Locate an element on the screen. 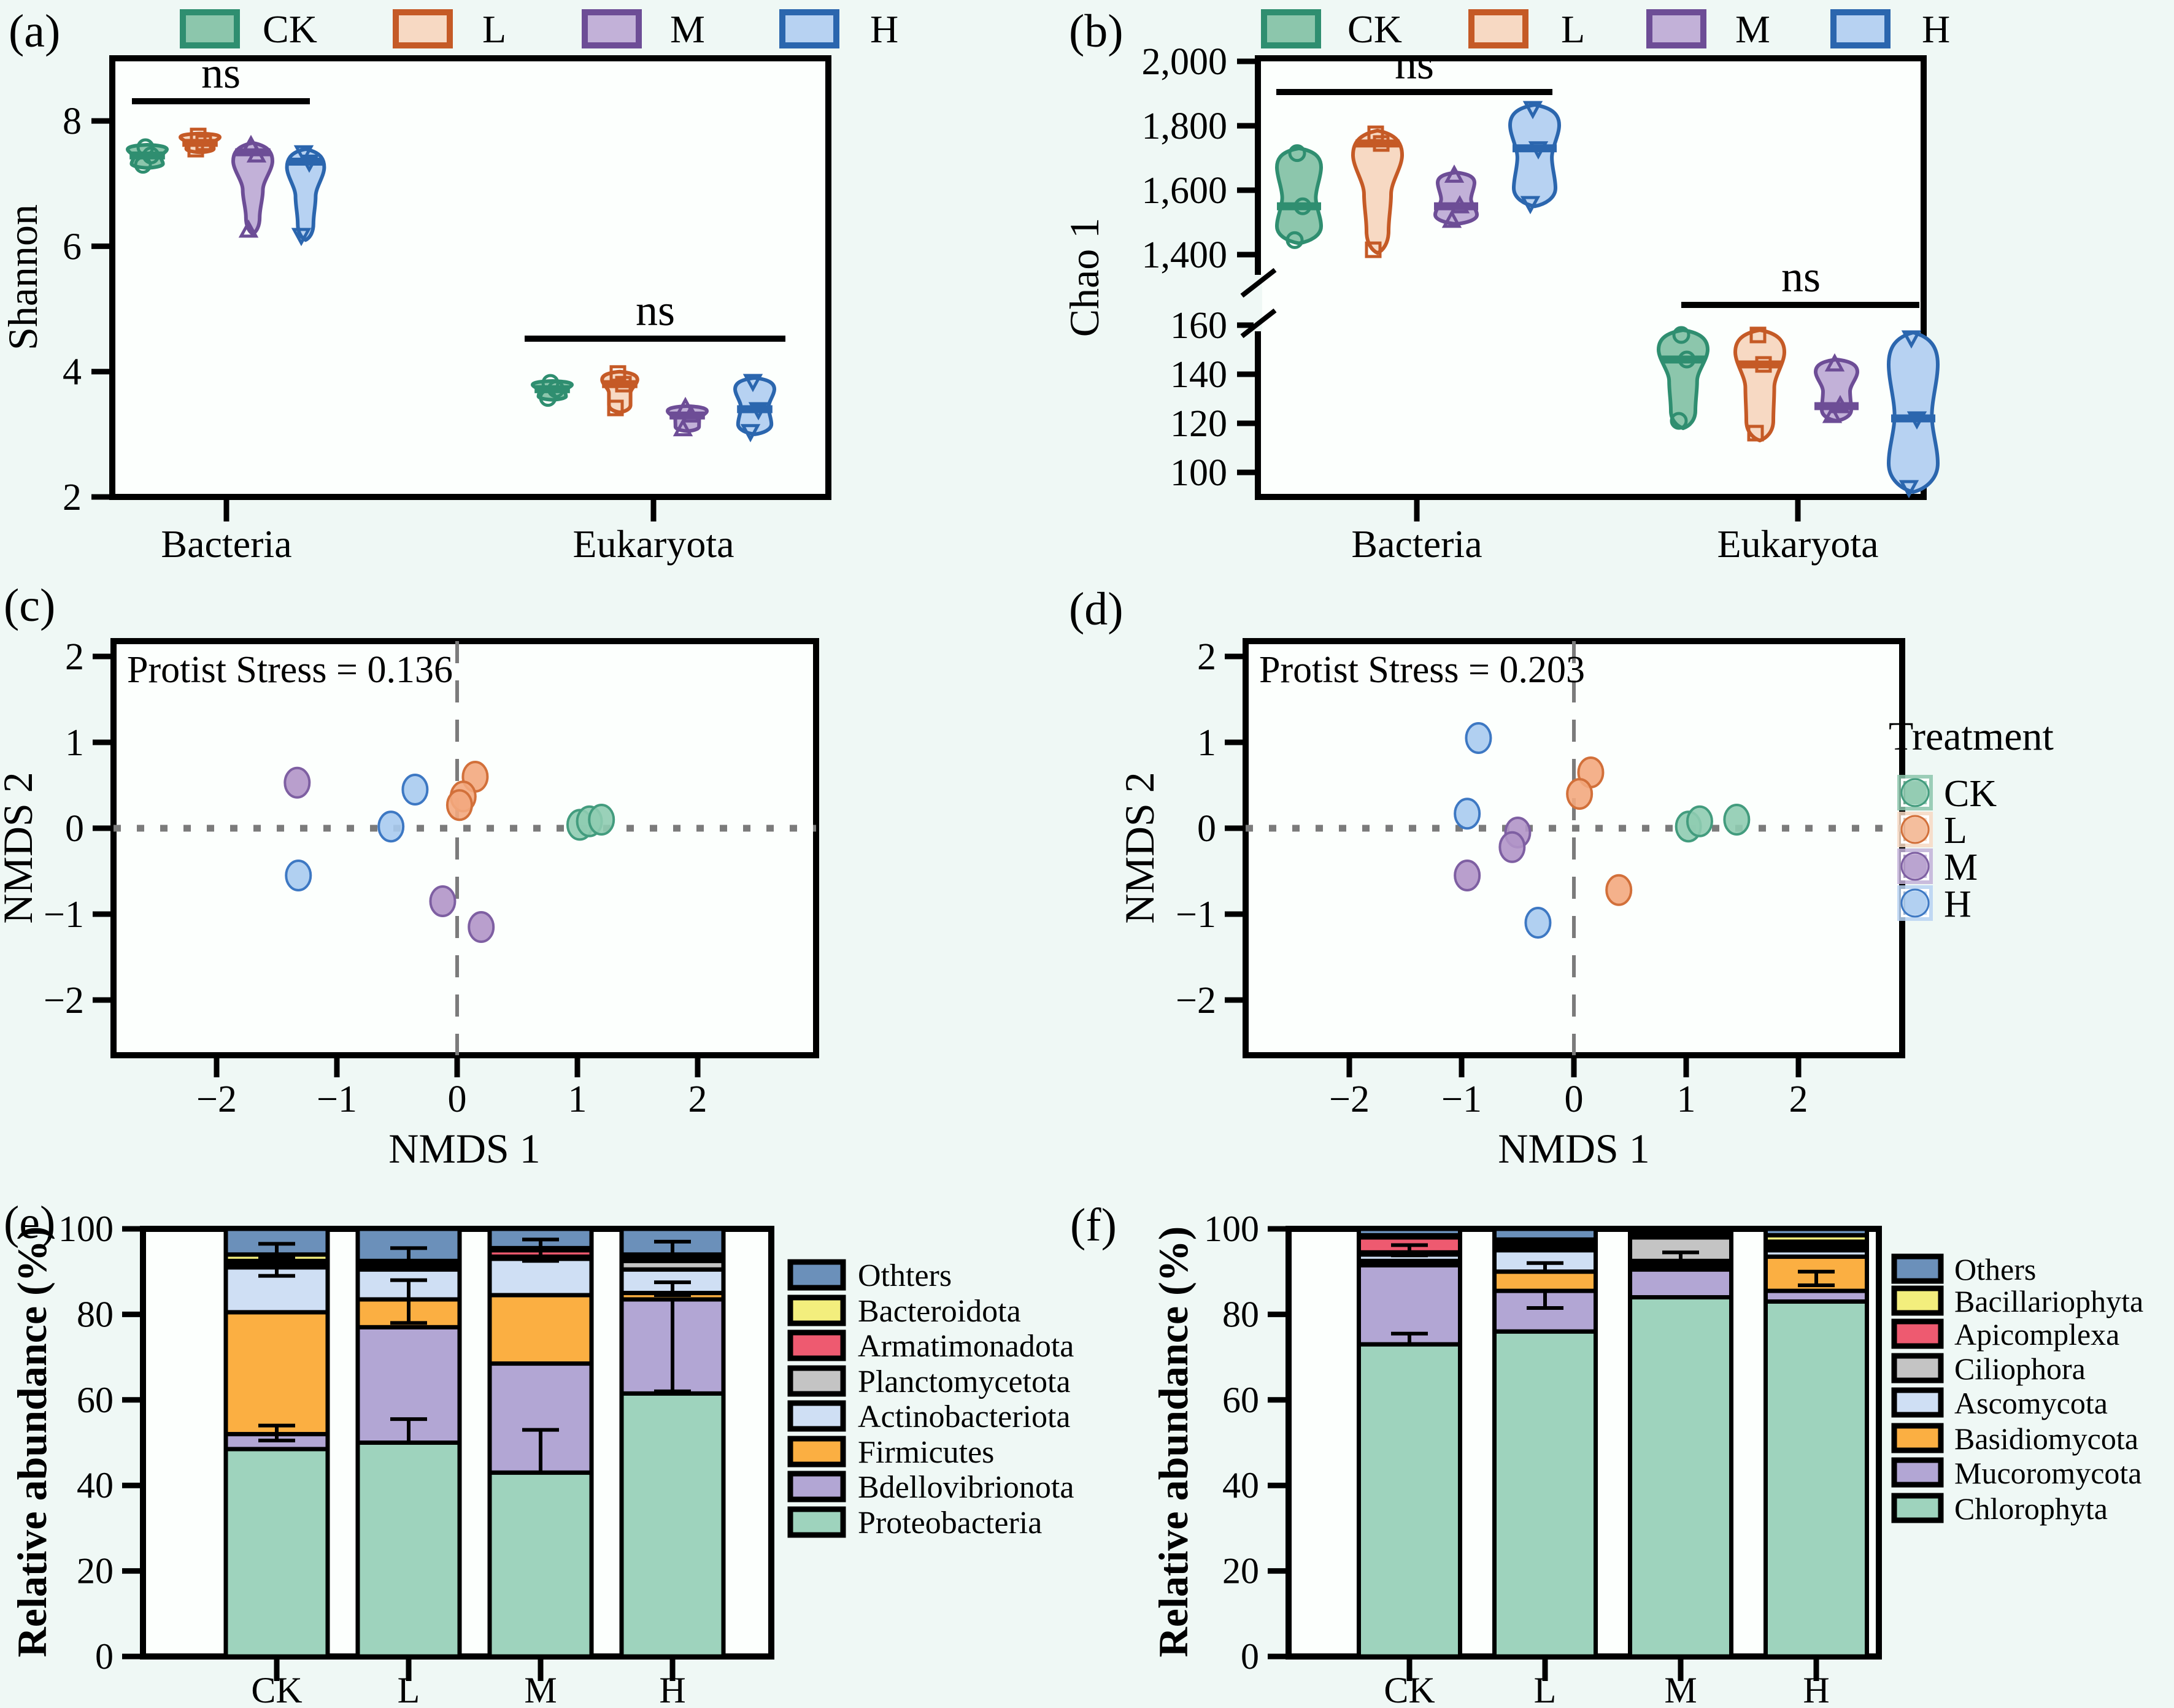 Image resolution: width=2174 pixels, height=1708 pixels. svg-text: Others is located at coordinates (1995, 1269).